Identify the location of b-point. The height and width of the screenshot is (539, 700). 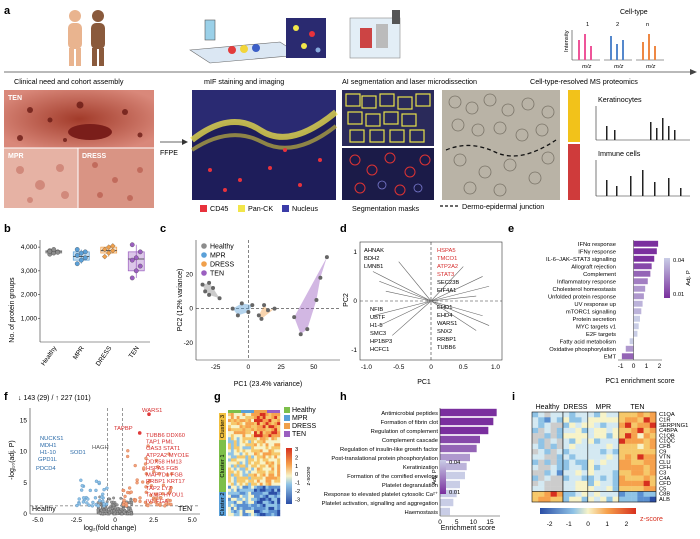
(136, 258).